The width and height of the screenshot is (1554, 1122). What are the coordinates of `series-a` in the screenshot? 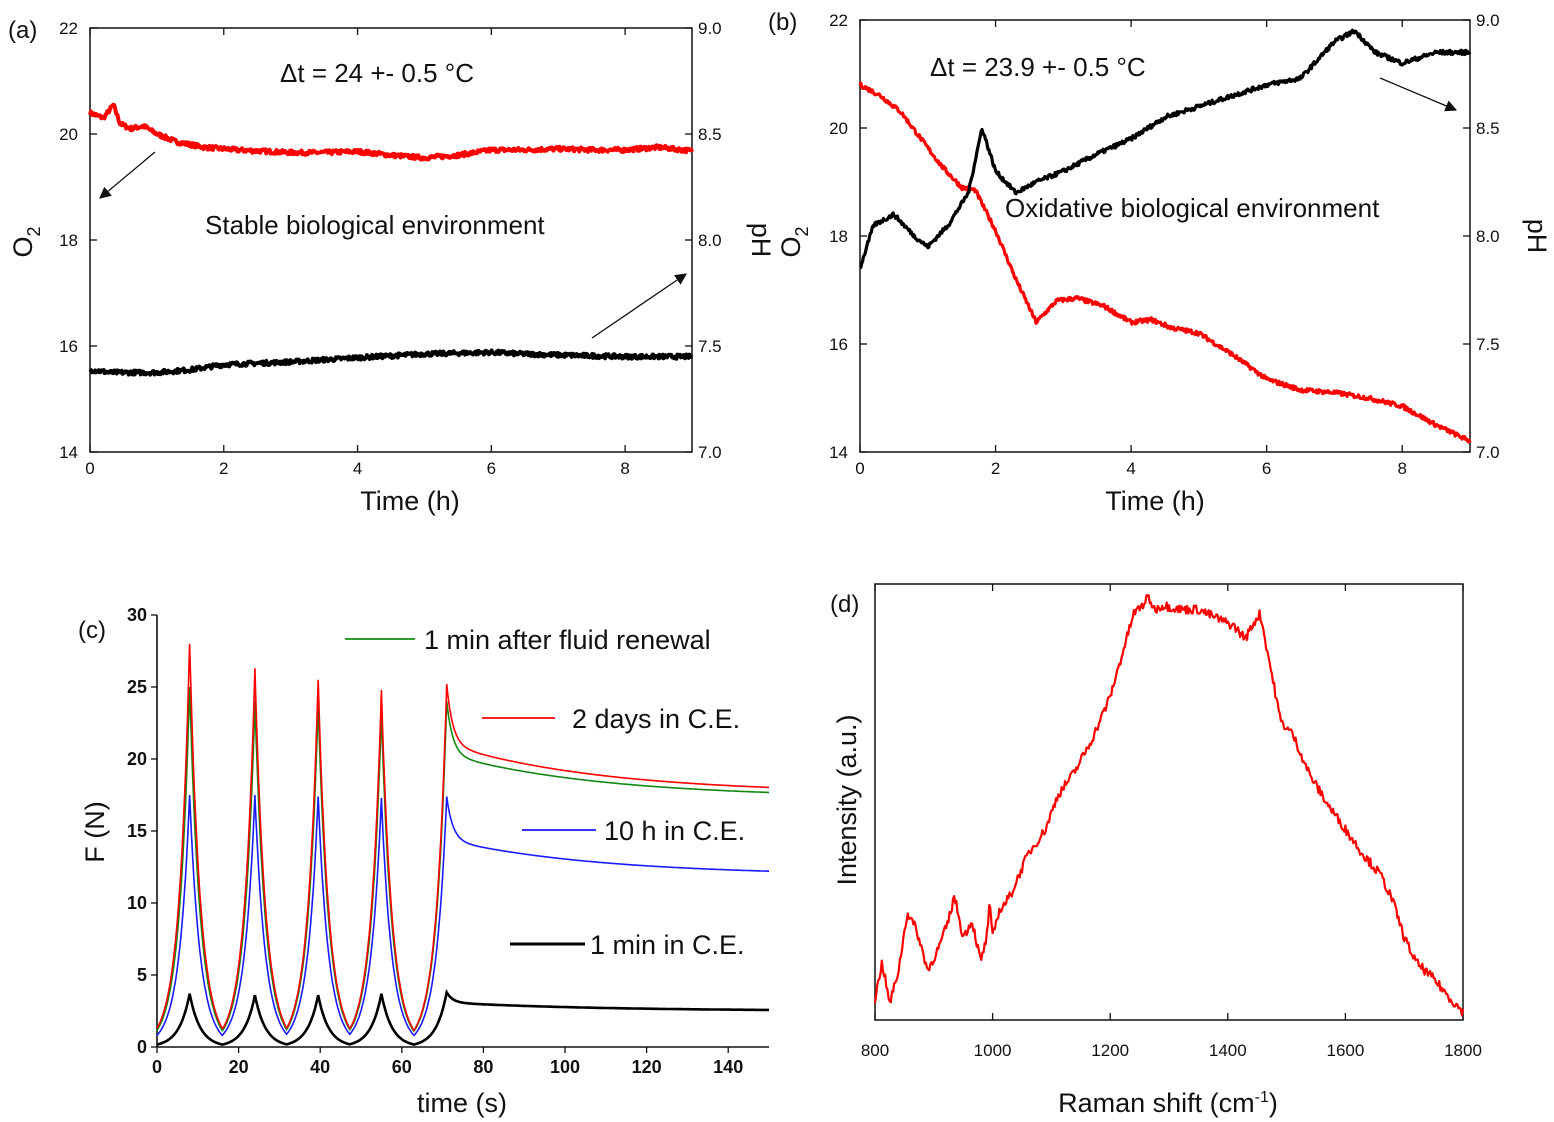 It's located at (391, 239).